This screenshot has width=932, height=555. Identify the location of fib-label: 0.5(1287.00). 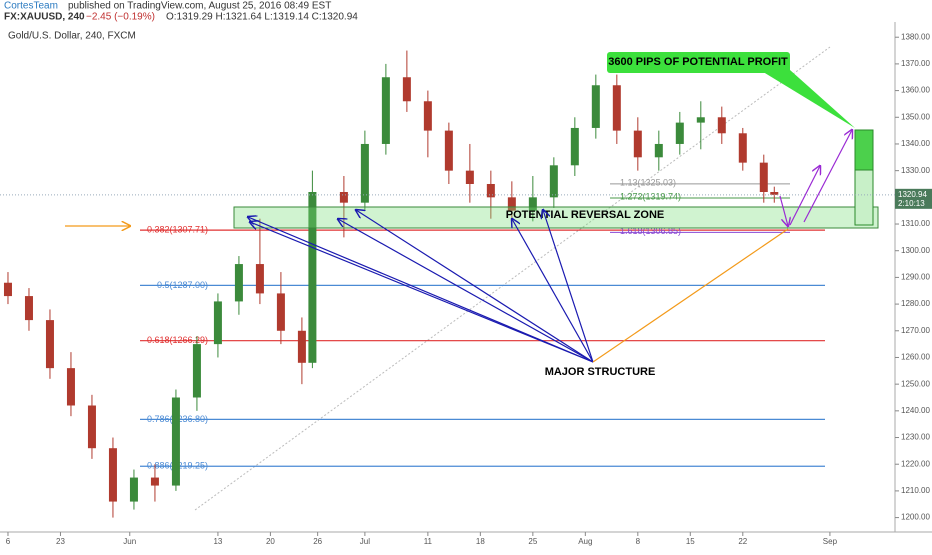
(182, 285).